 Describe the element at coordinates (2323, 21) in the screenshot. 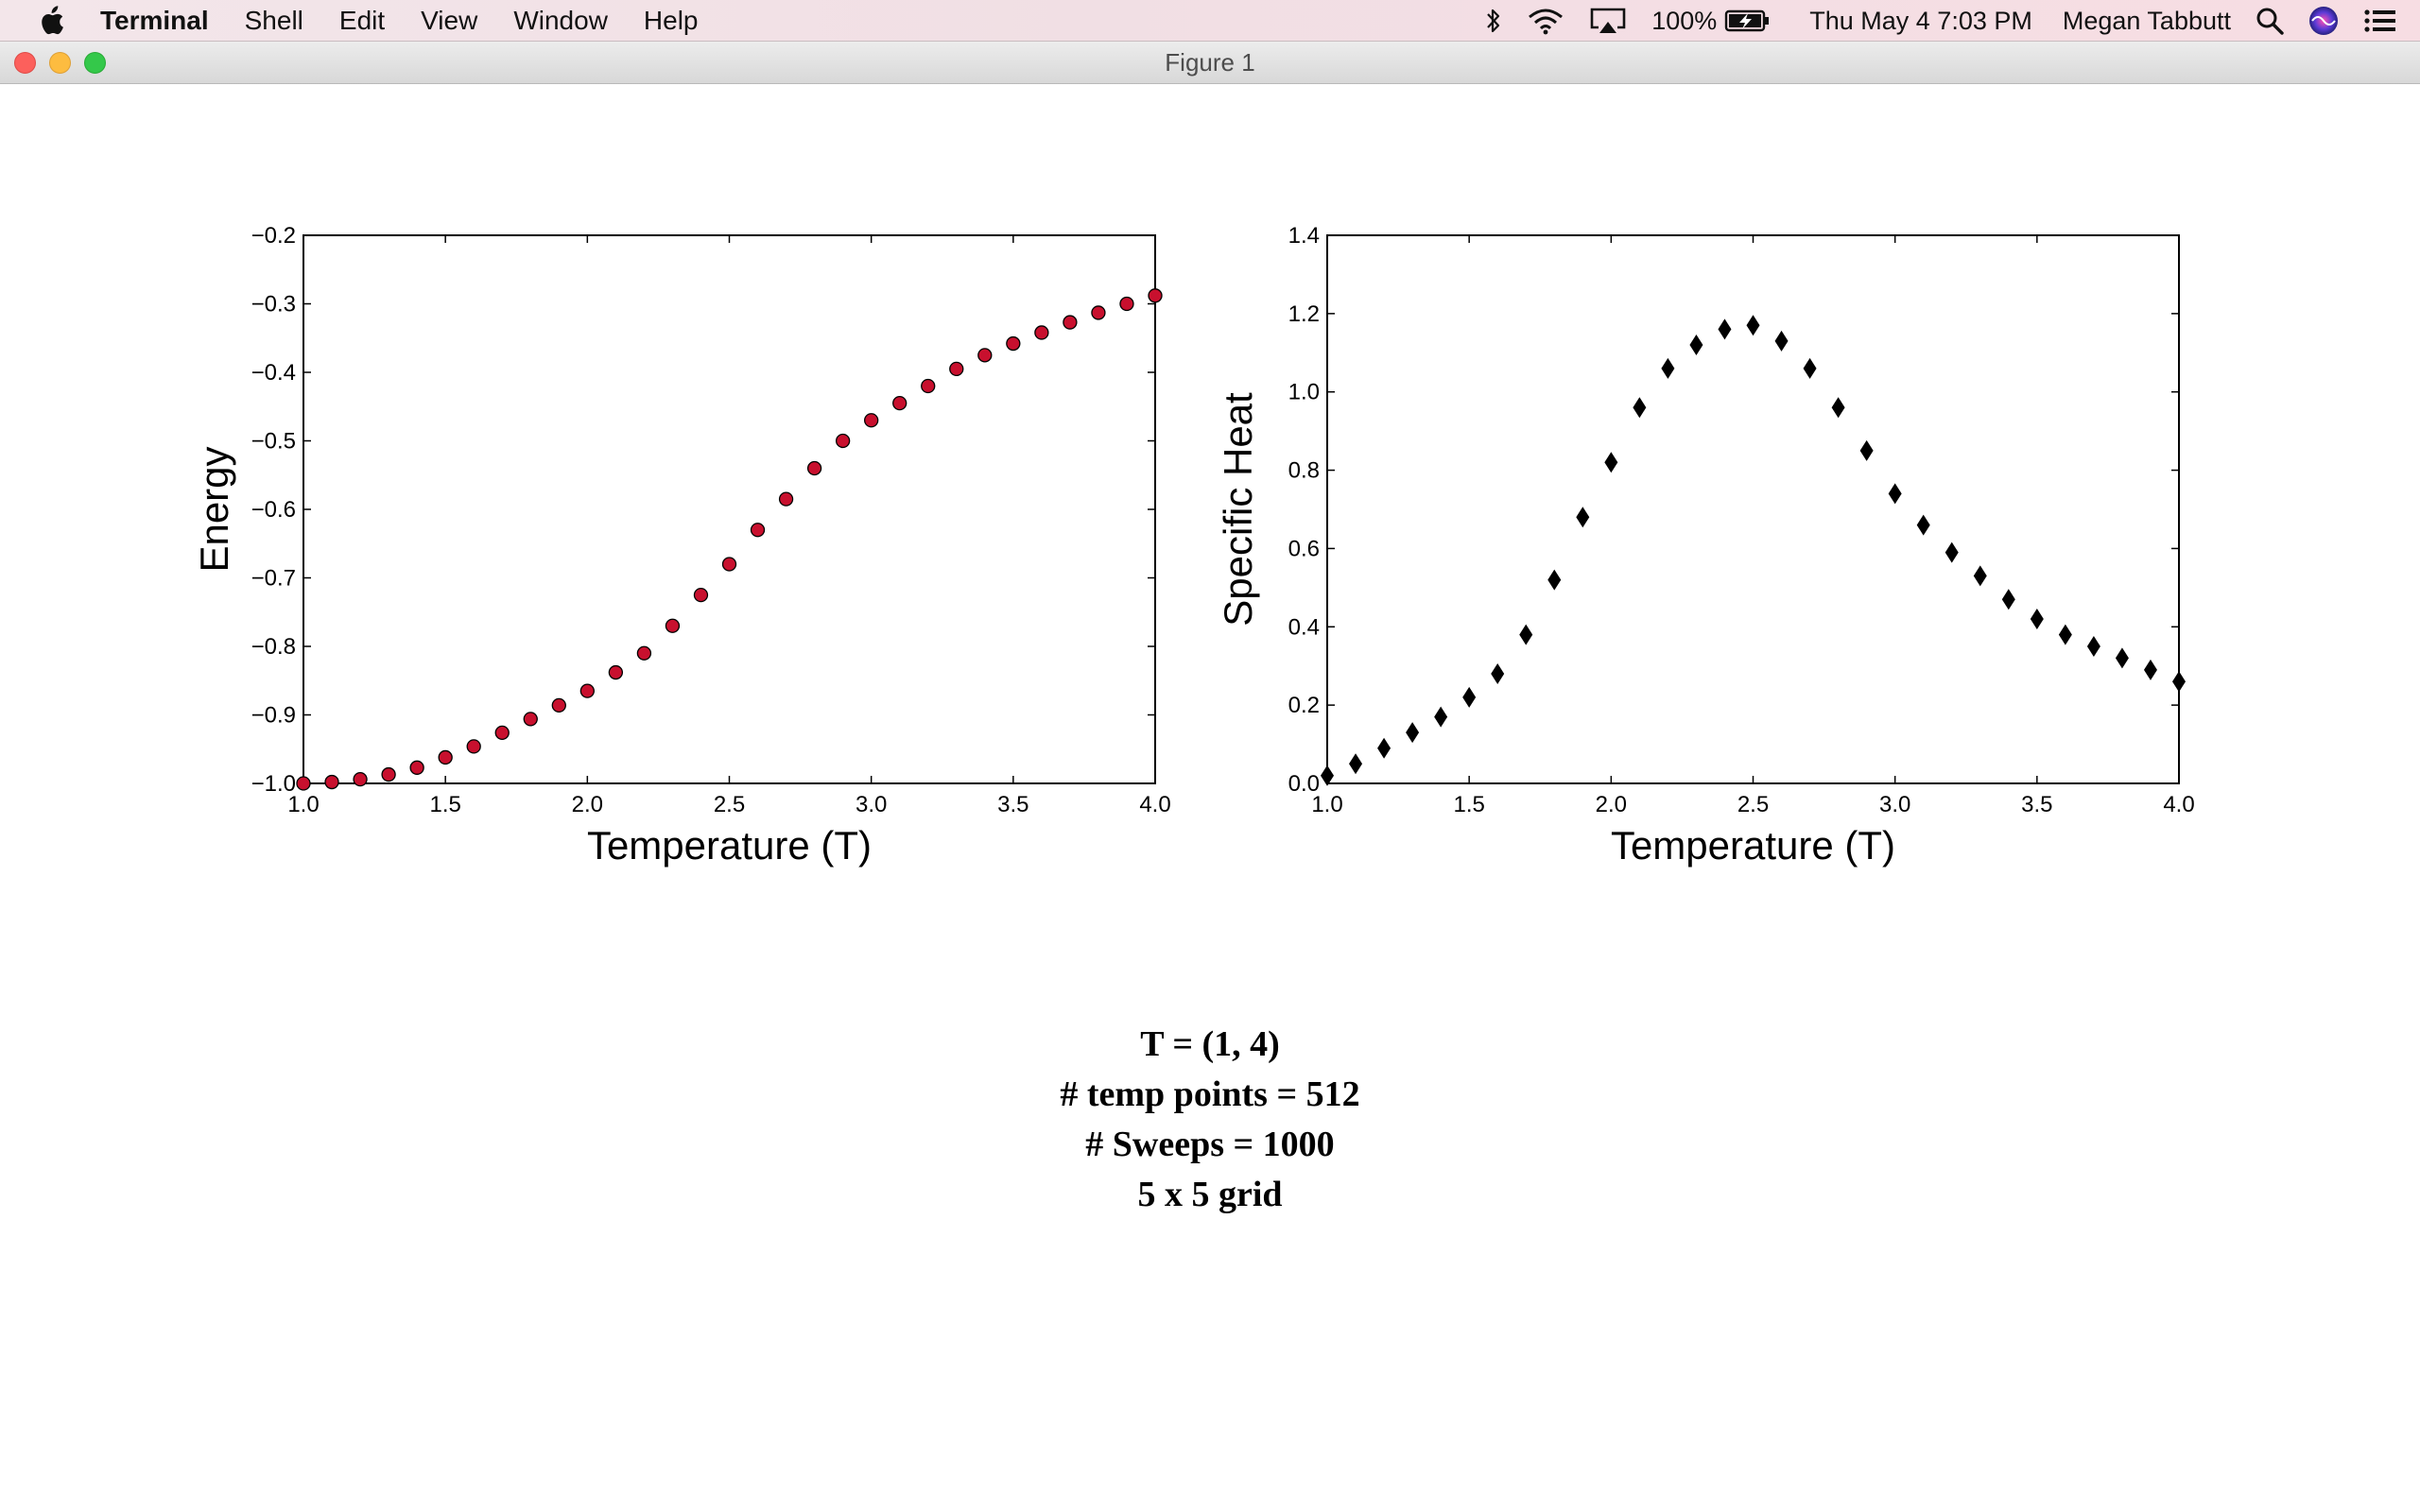

I see `siri-icon` at that location.